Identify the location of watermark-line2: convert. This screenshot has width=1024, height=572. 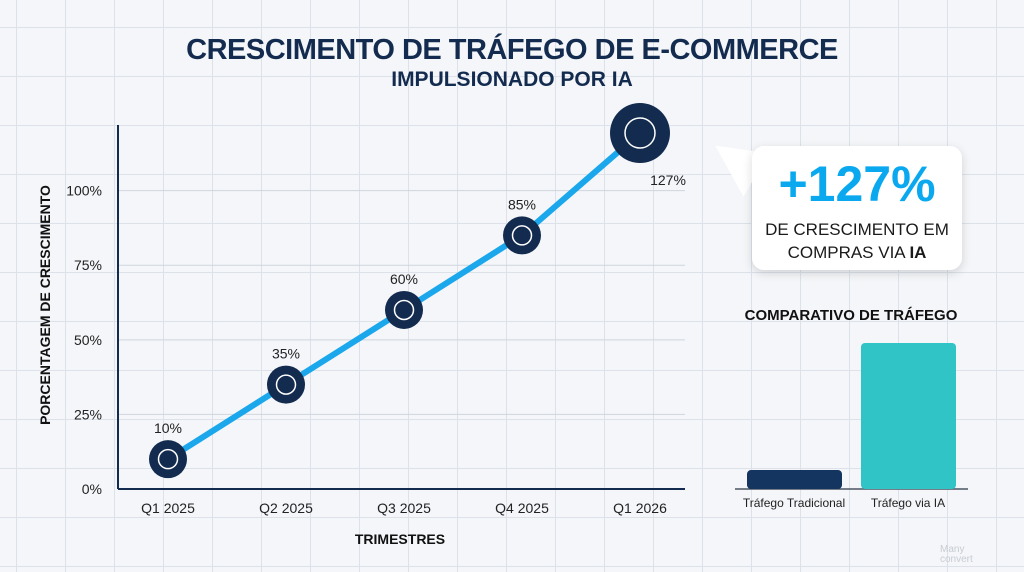
(956, 559).